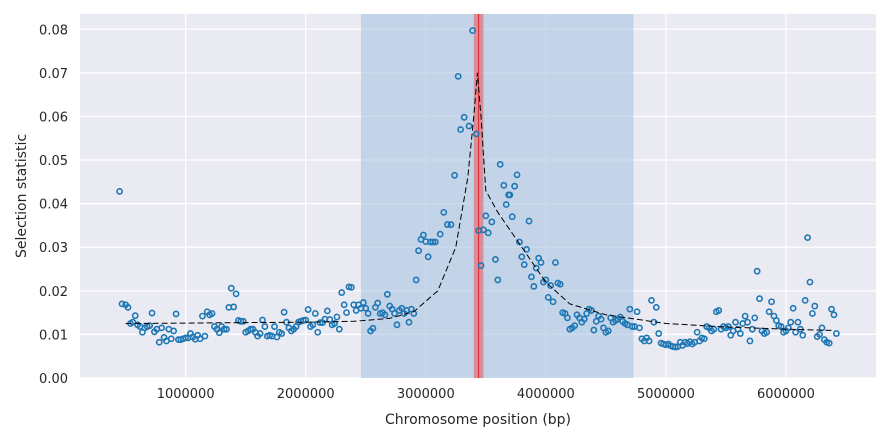 Image resolution: width=891 pixels, height=441 pixels. I want to click on x-tick-label: 3000000, so click(426, 394).